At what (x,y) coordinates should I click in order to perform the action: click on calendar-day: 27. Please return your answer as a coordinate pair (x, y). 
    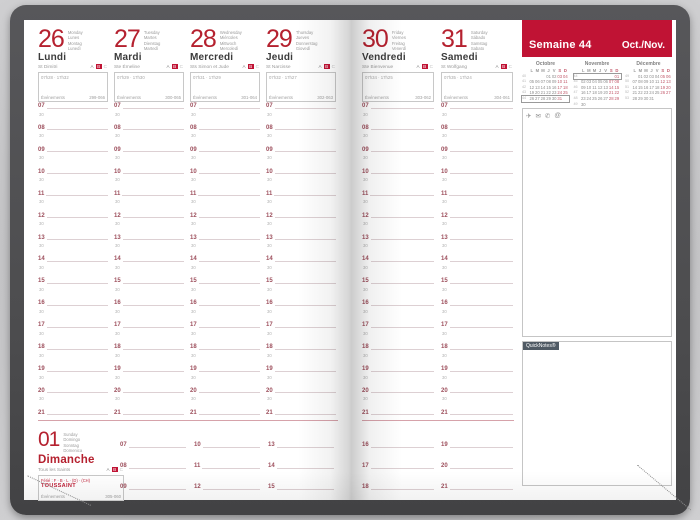
    Looking at the image, I should click on (668, 93).